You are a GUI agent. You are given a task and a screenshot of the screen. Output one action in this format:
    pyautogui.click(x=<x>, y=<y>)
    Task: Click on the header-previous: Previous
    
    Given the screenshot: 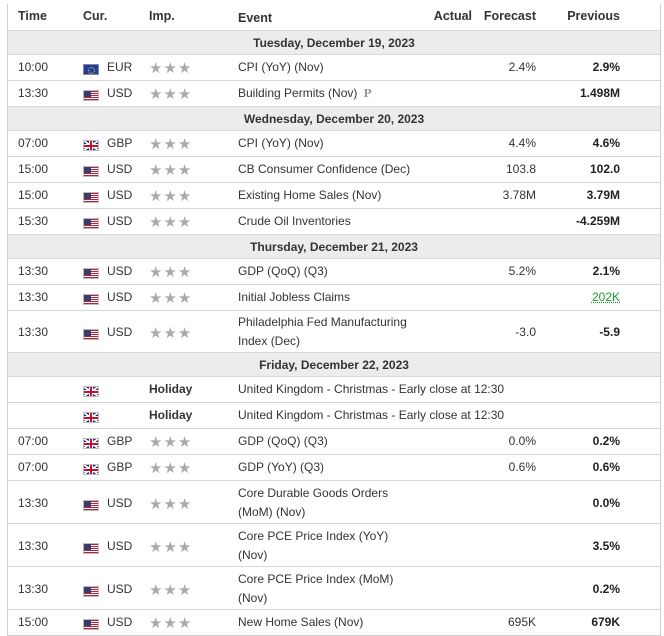 What is the action you would take?
    pyautogui.click(x=593, y=16)
    